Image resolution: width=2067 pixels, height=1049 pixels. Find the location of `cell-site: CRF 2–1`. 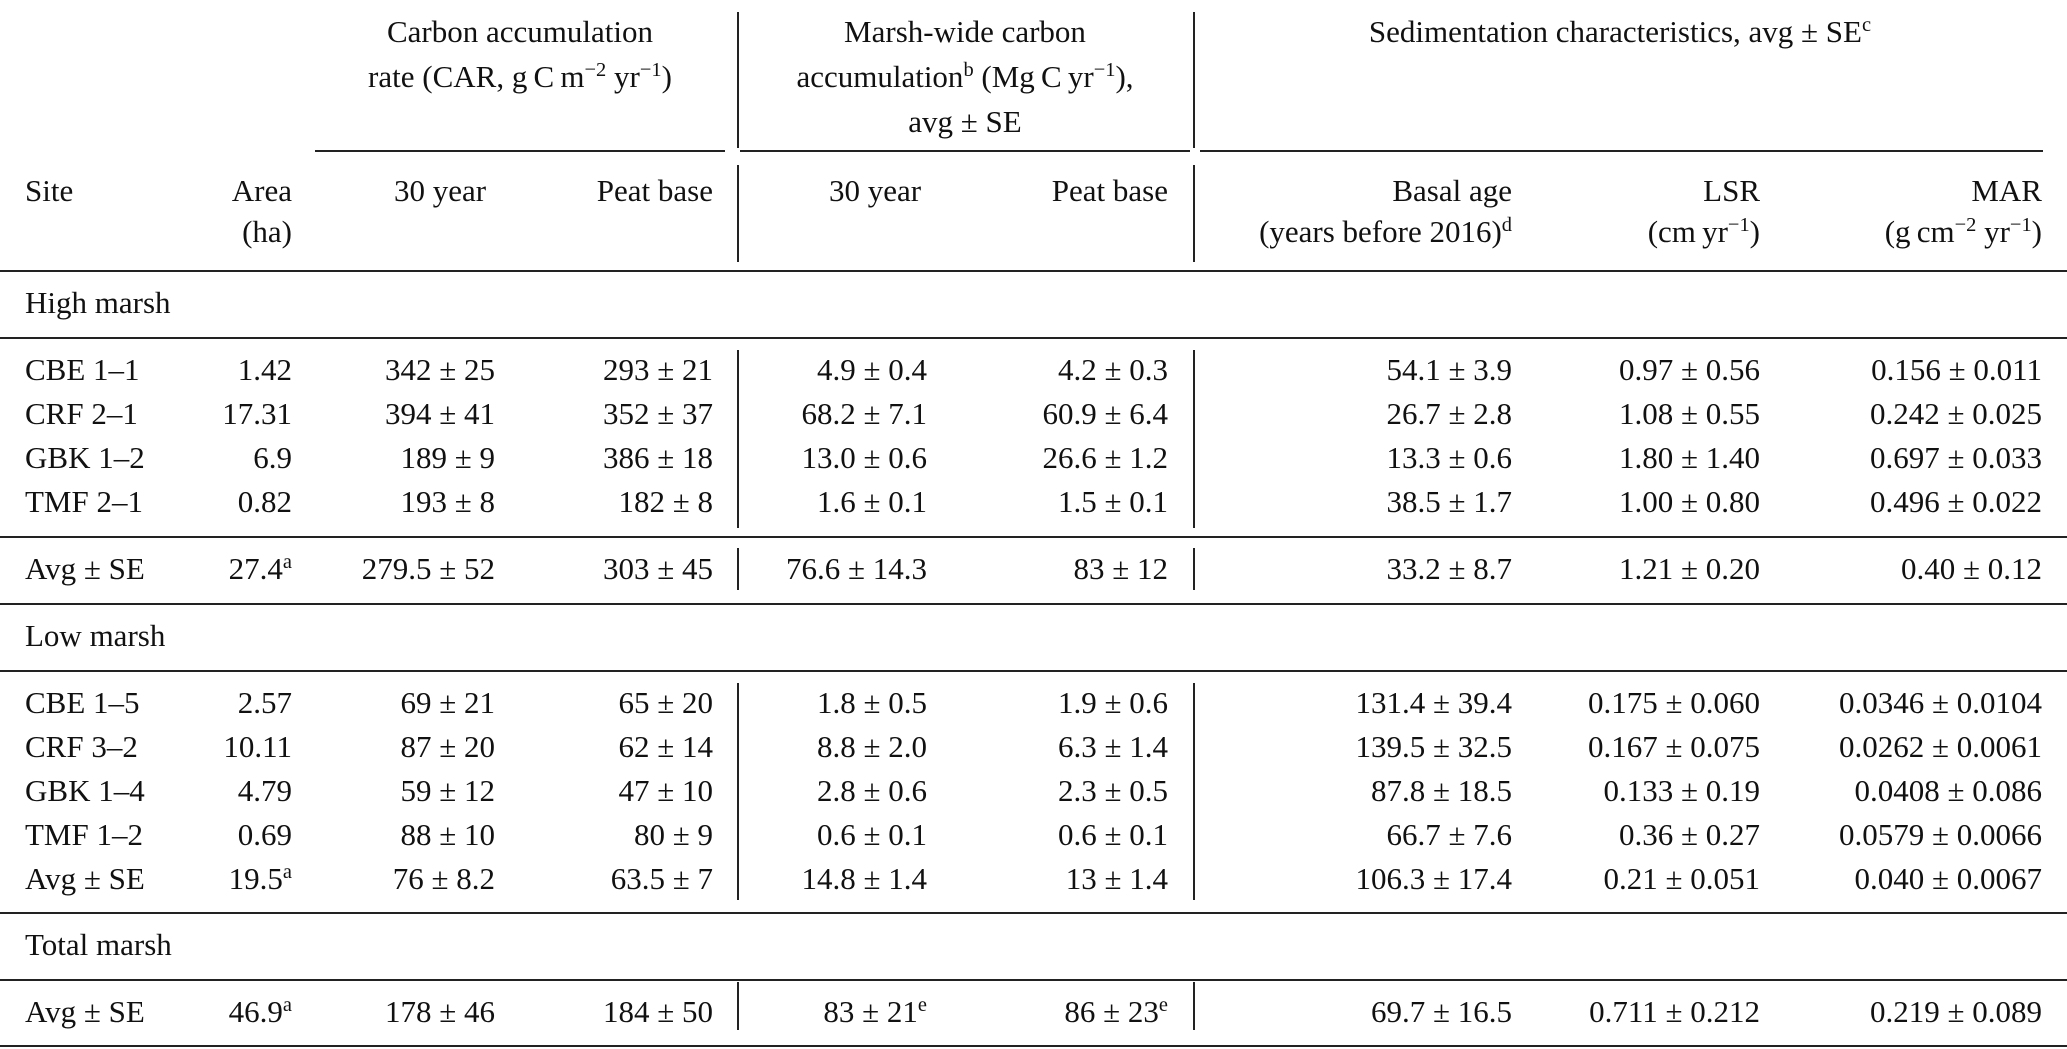

cell-site: CRF 2–1 is located at coordinates (81, 413).